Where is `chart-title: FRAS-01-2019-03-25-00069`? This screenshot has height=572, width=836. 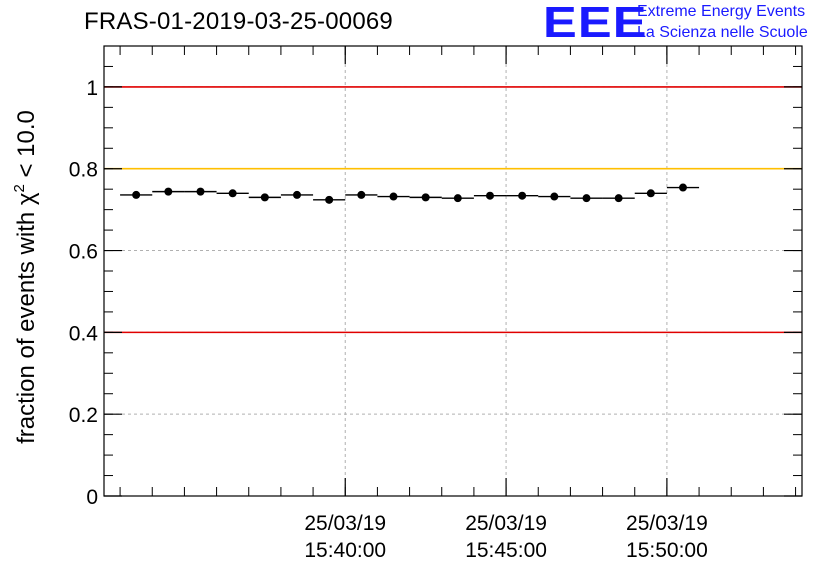
chart-title: FRAS-01-2019-03-25-00069 is located at coordinates (238, 21).